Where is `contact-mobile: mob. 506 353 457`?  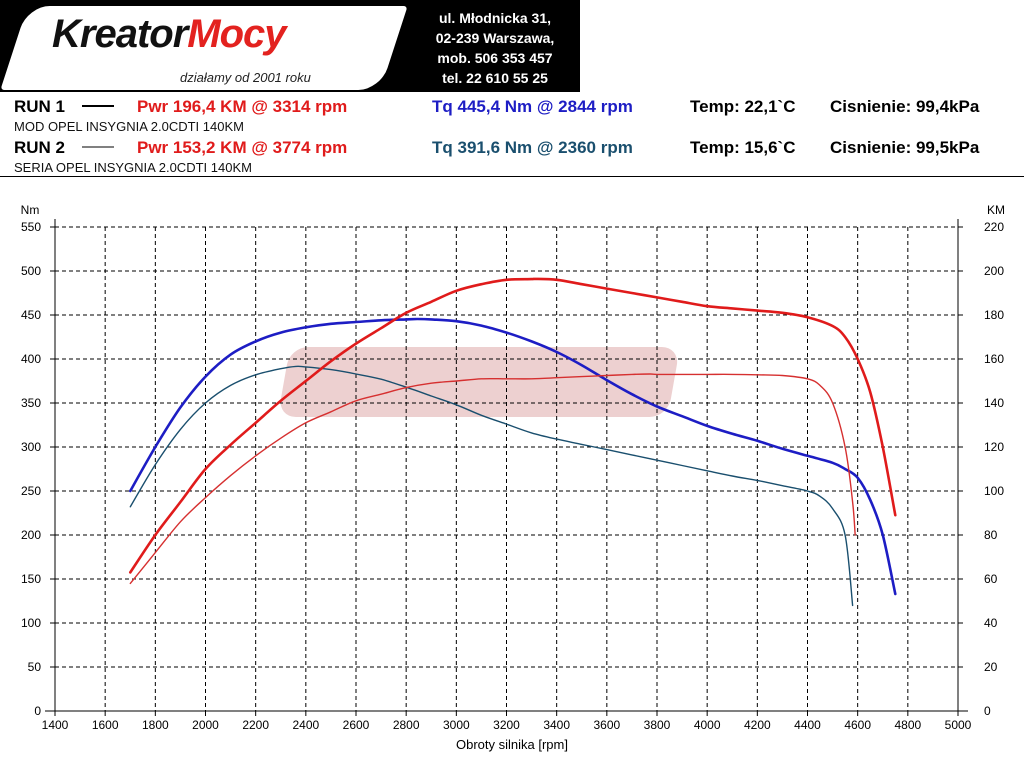
contact-mobile: mob. 506 353 457 is located at coordinates (495, 58).